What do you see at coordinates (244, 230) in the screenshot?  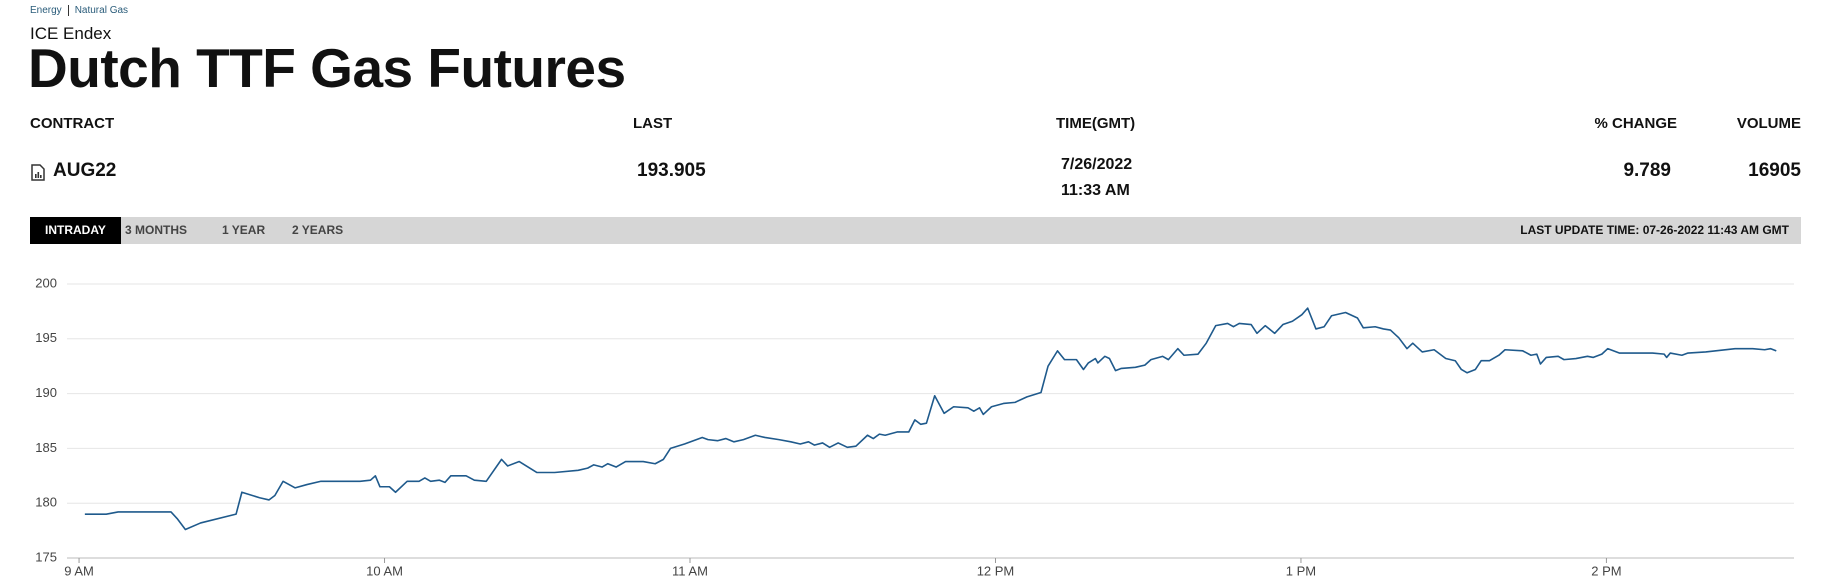 I see `range-tab: 1 YEAR` at bounding box center [244, 230].